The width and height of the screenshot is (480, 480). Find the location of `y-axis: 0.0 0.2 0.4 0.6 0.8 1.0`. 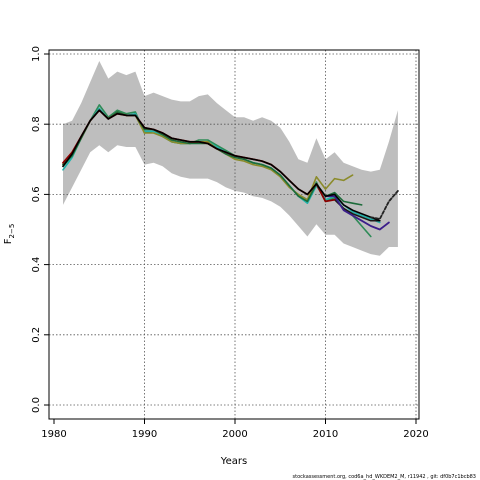

y-axis: 0.0 0.2 0.4 0.6 0.8 1.0 is located at coordinates (40, 229).